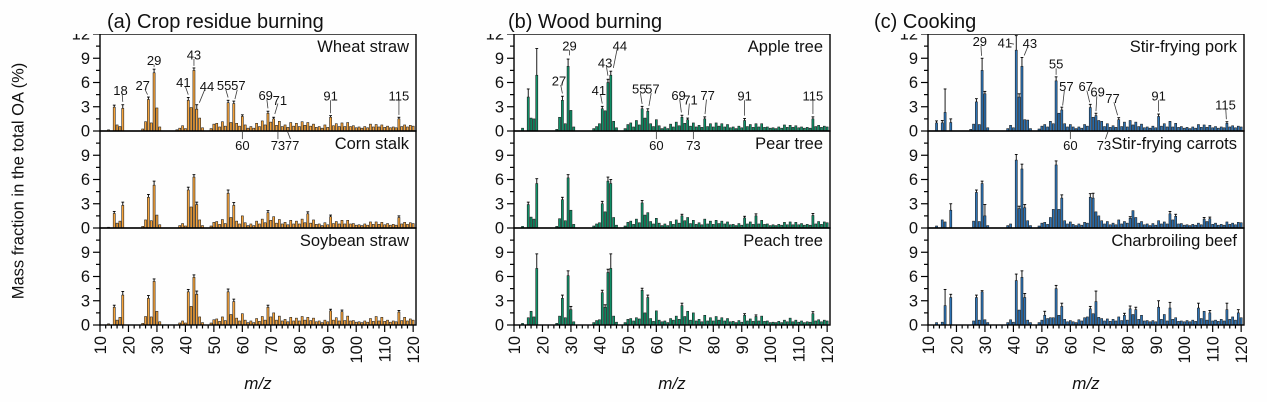 The width and height of the screenshot is (1267, 402). Describe the element at coordinates (743, 345) in the screenshot. I see `x-tick-label: 90` at that location.